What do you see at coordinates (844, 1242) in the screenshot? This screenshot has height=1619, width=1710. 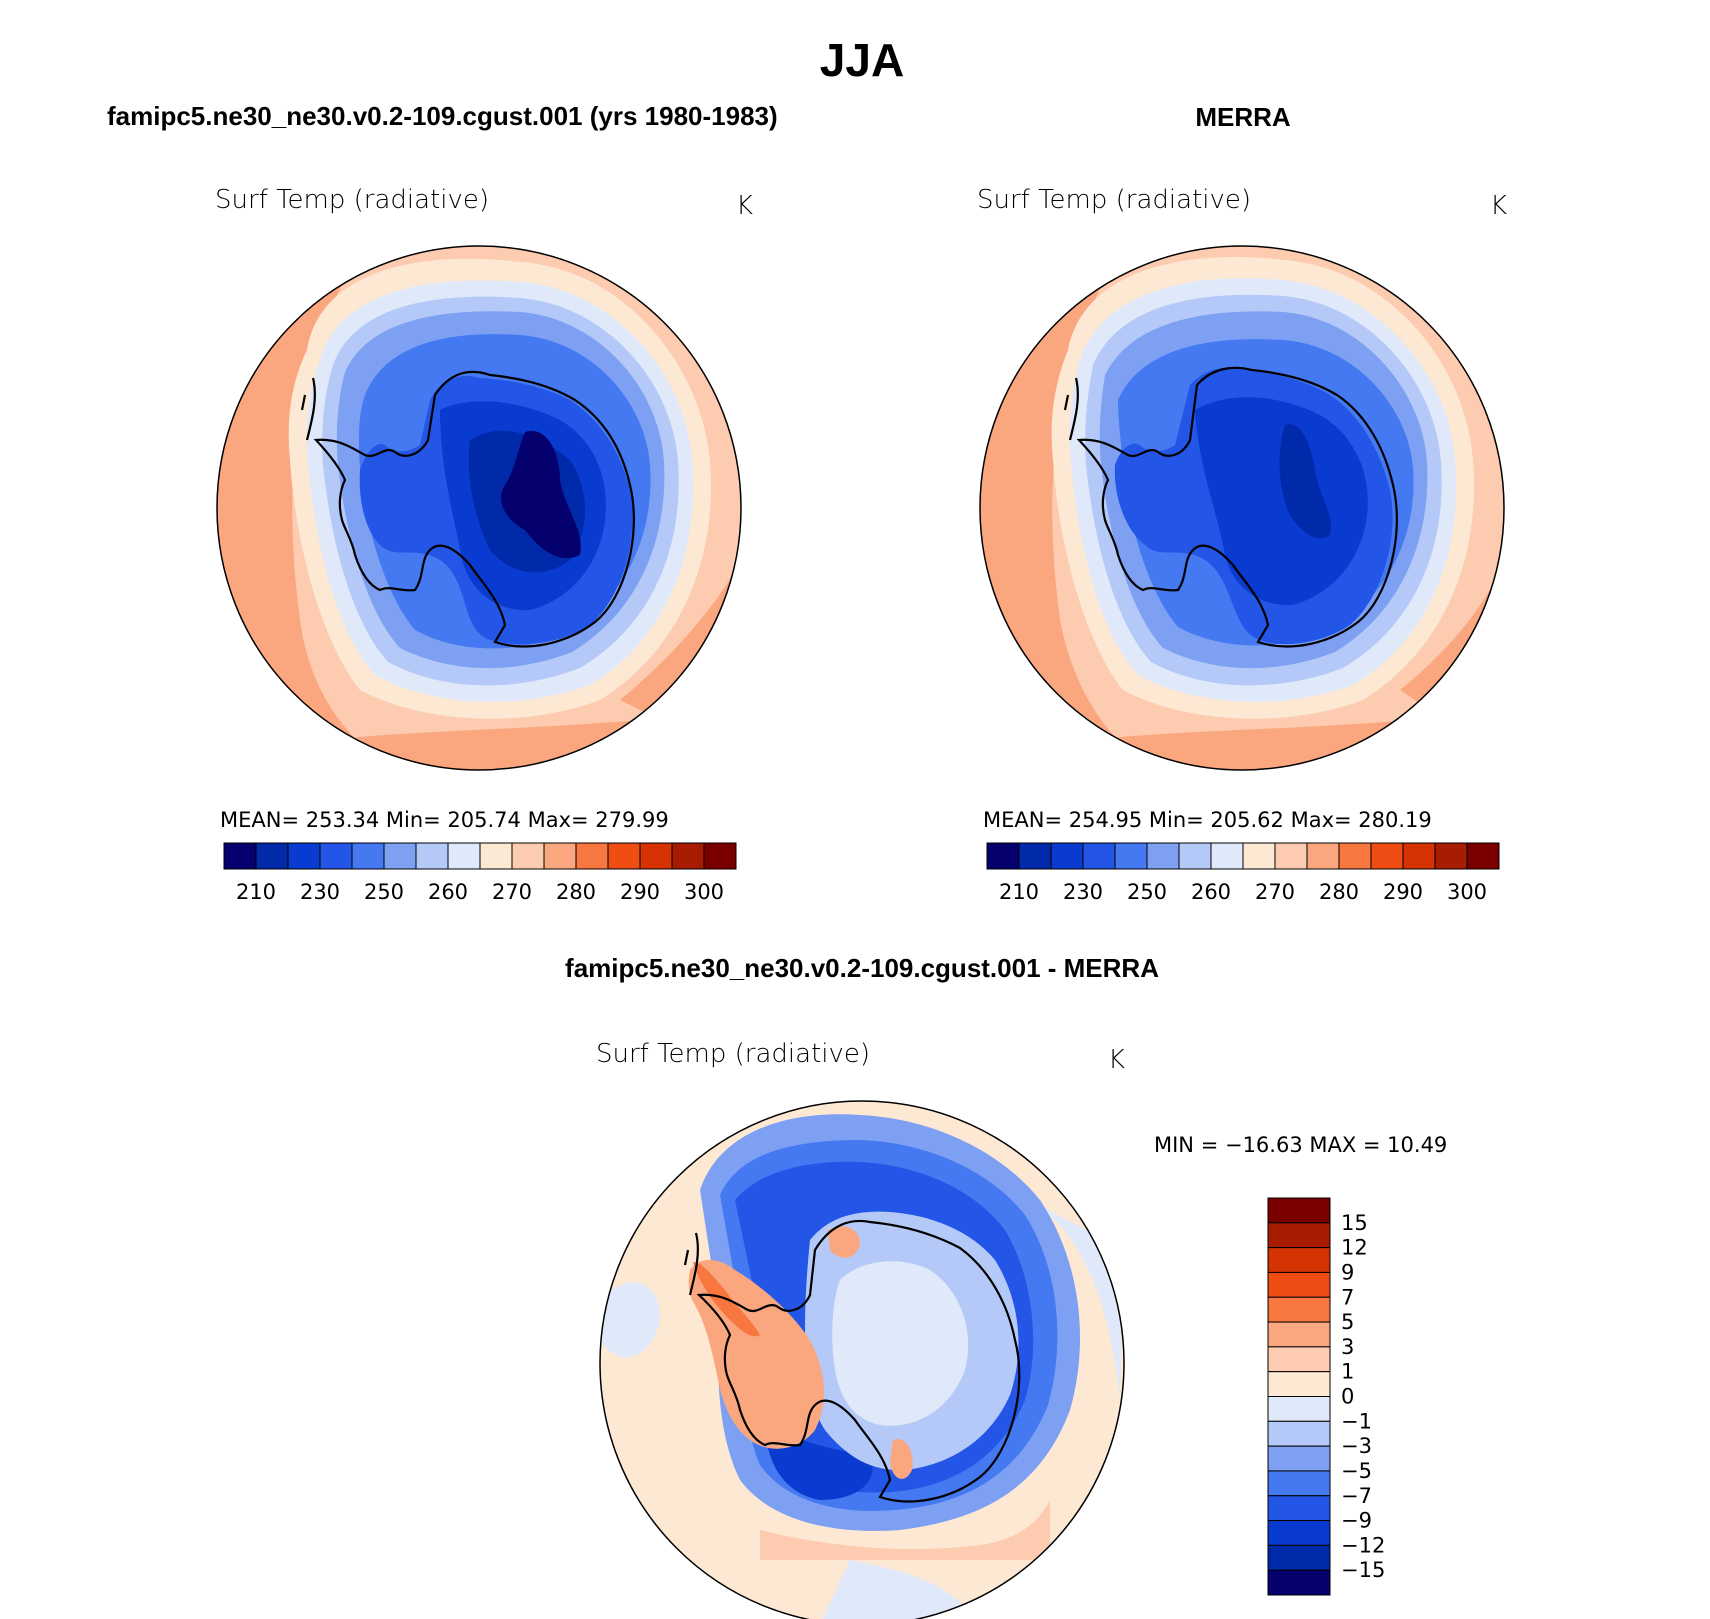 I see `map-diff-patch-pos-north` at bounding box center [844, 1242].